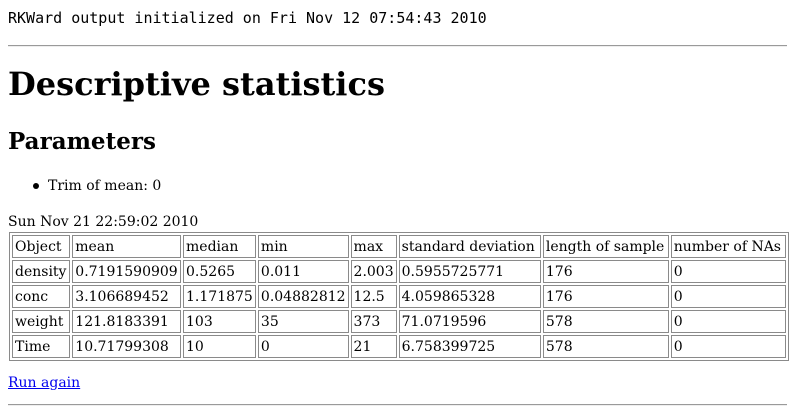 This screenshot has width=789, height=412. I want to click on table-header-cell: min, so click(303, 246).